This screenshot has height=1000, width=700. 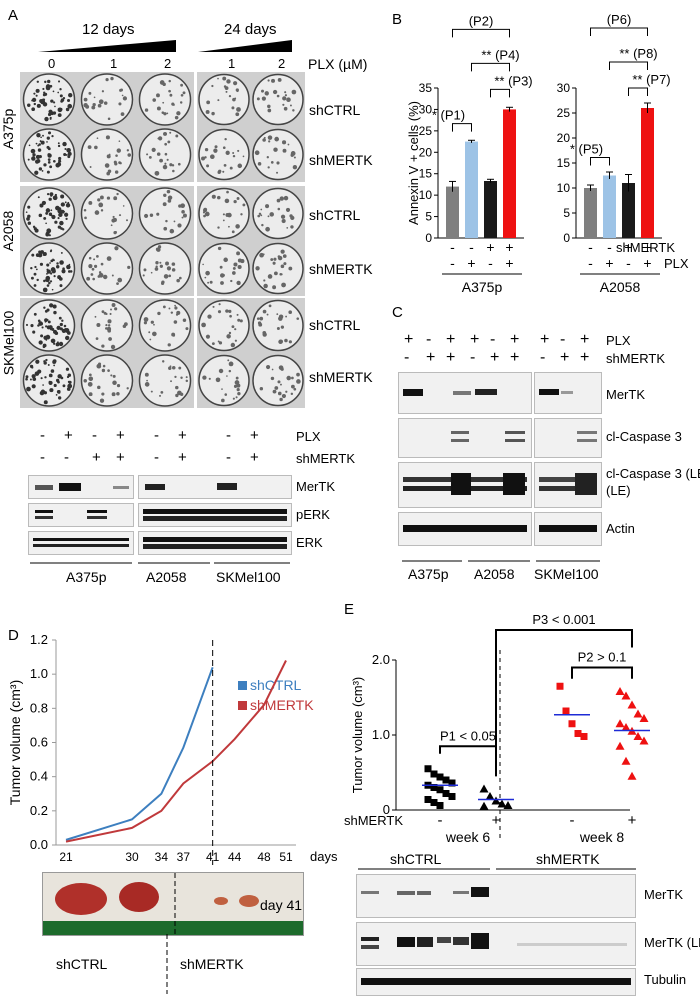 I want to click on sign-shmertk: -, so click(x=543, y=357).